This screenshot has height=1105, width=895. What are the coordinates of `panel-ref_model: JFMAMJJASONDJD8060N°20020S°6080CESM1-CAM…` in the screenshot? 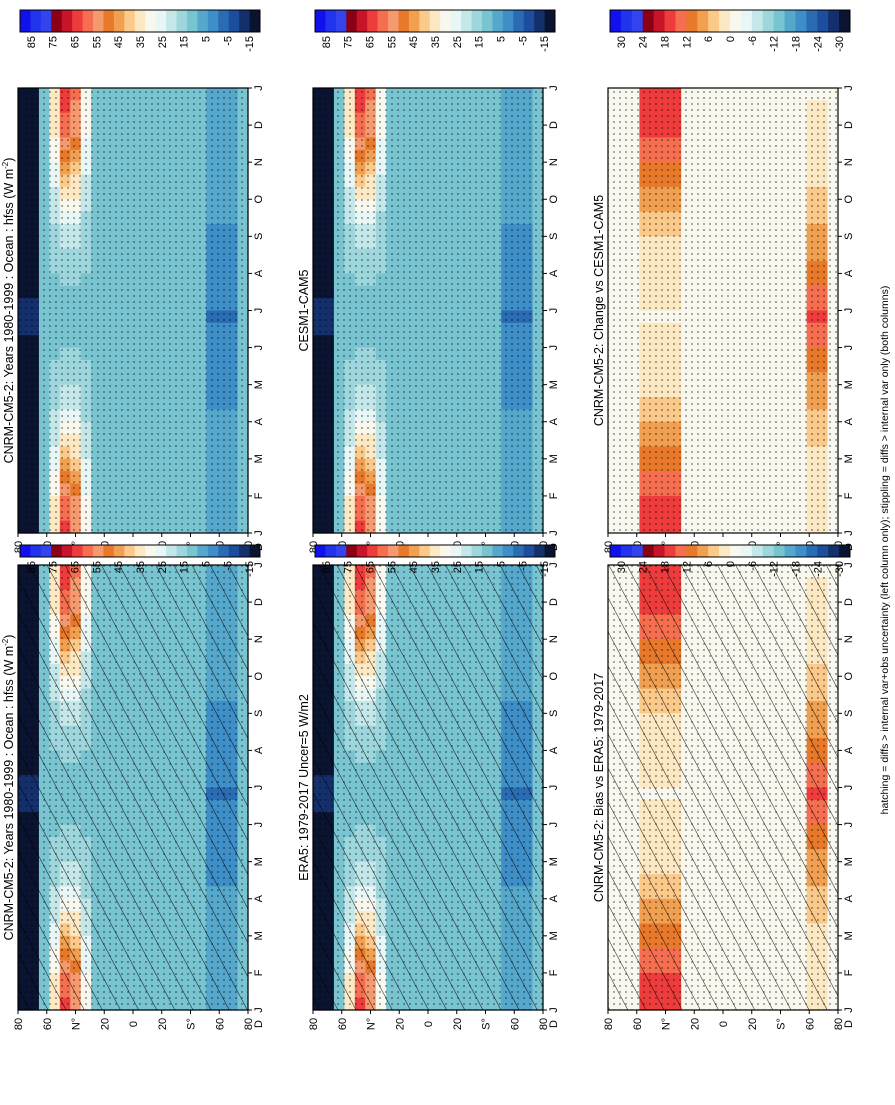 It's located at (428, 319).